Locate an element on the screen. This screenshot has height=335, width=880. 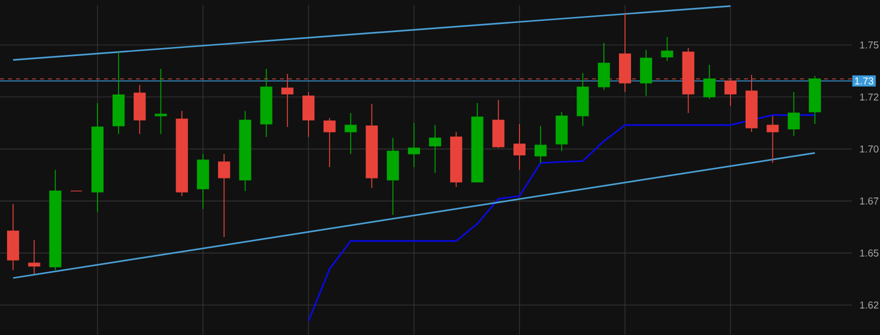
y-tick-label: 1.67 is located at coordinates (869, 201).